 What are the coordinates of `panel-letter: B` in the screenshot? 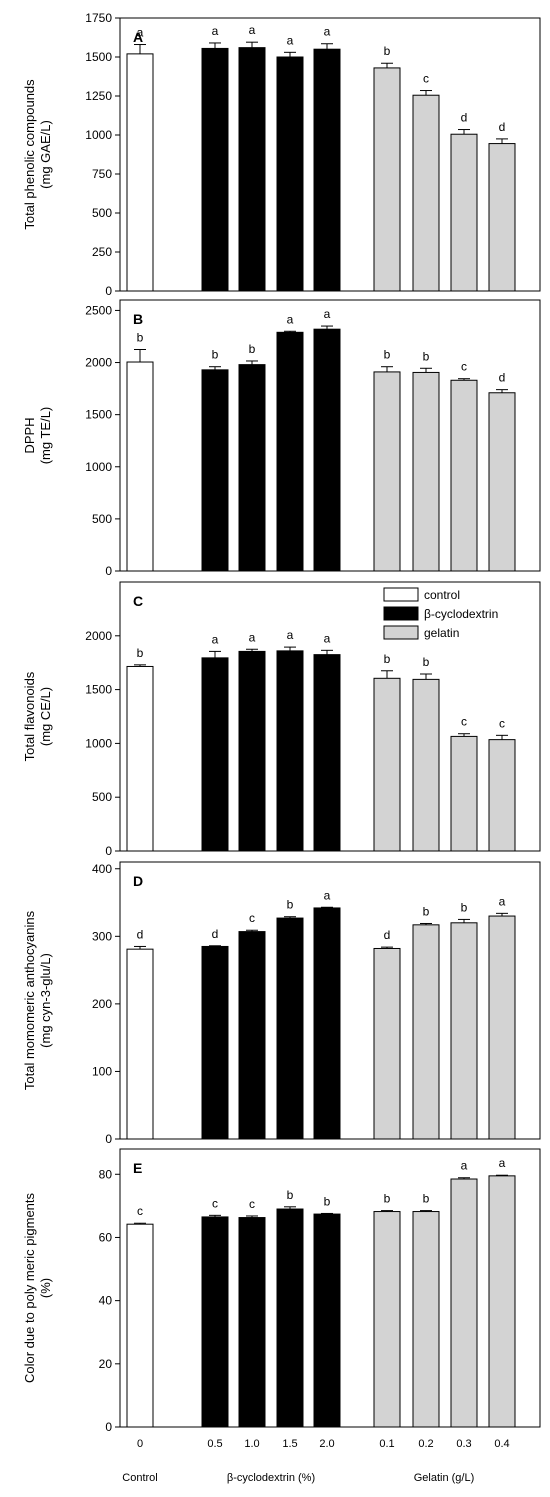 It's located at (138, 319).